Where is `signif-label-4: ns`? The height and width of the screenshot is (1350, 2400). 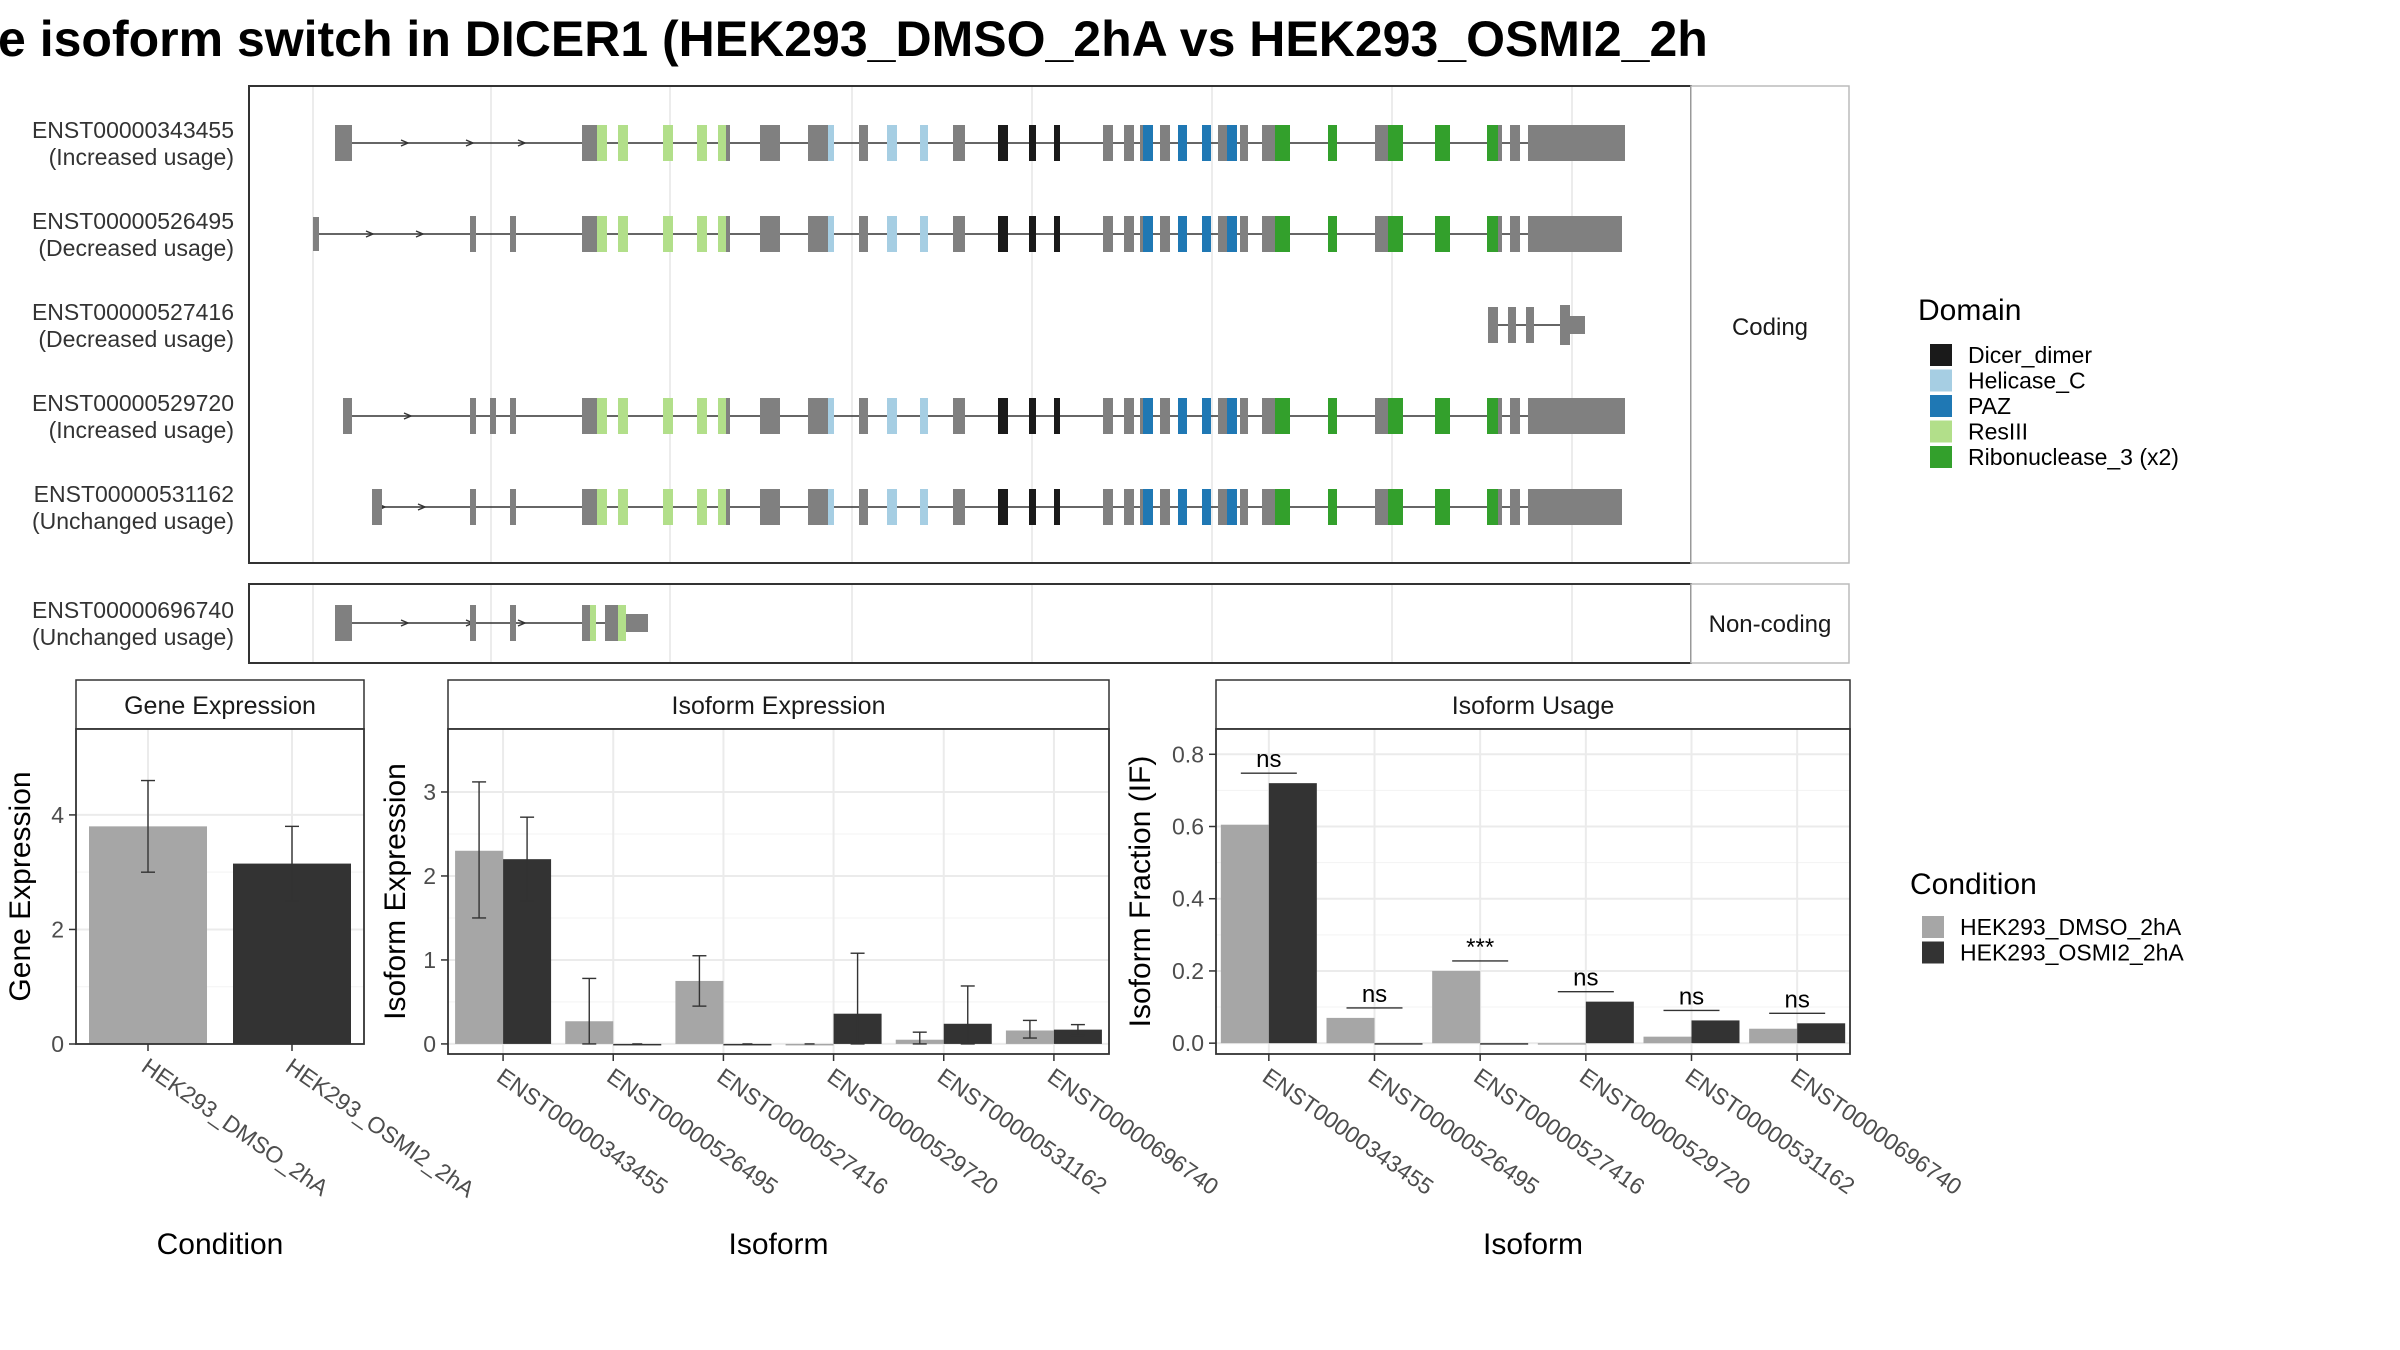 signif-label-4: ns is located at coordinates (1691, 996).